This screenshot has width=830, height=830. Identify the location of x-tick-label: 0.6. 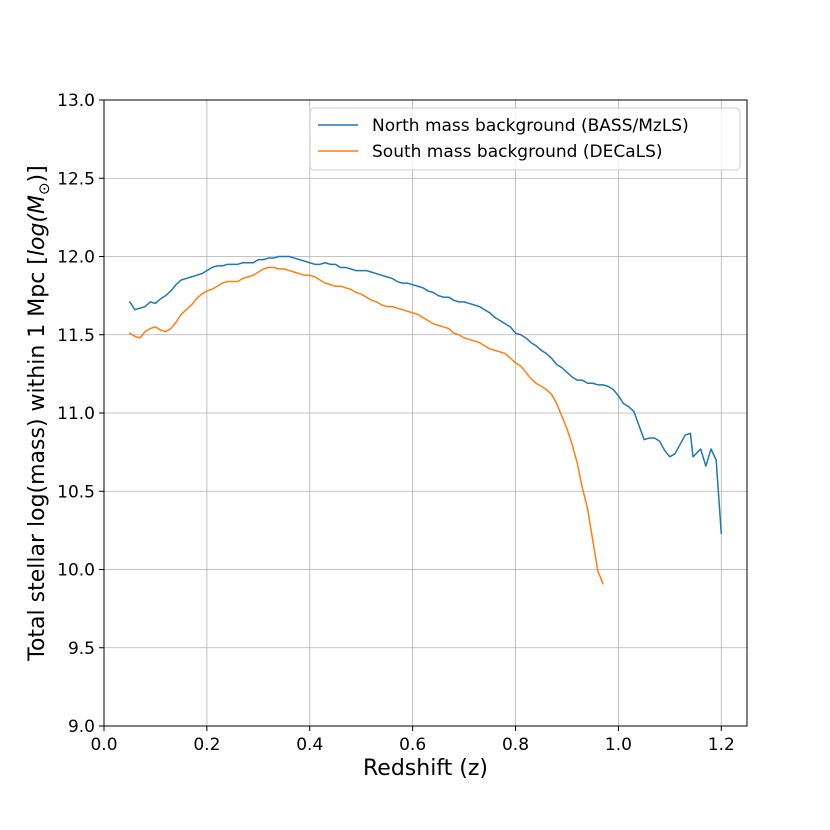
(412, 745).